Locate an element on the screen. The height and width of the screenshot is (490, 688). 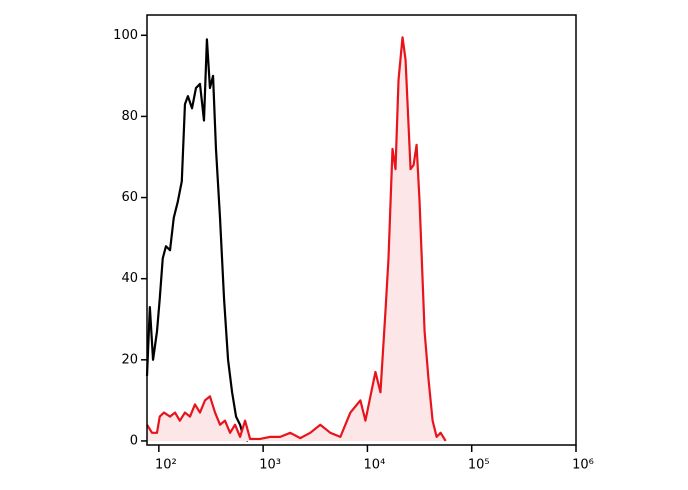
x-tick-label: 10³ is located at coordinates (270, 465).